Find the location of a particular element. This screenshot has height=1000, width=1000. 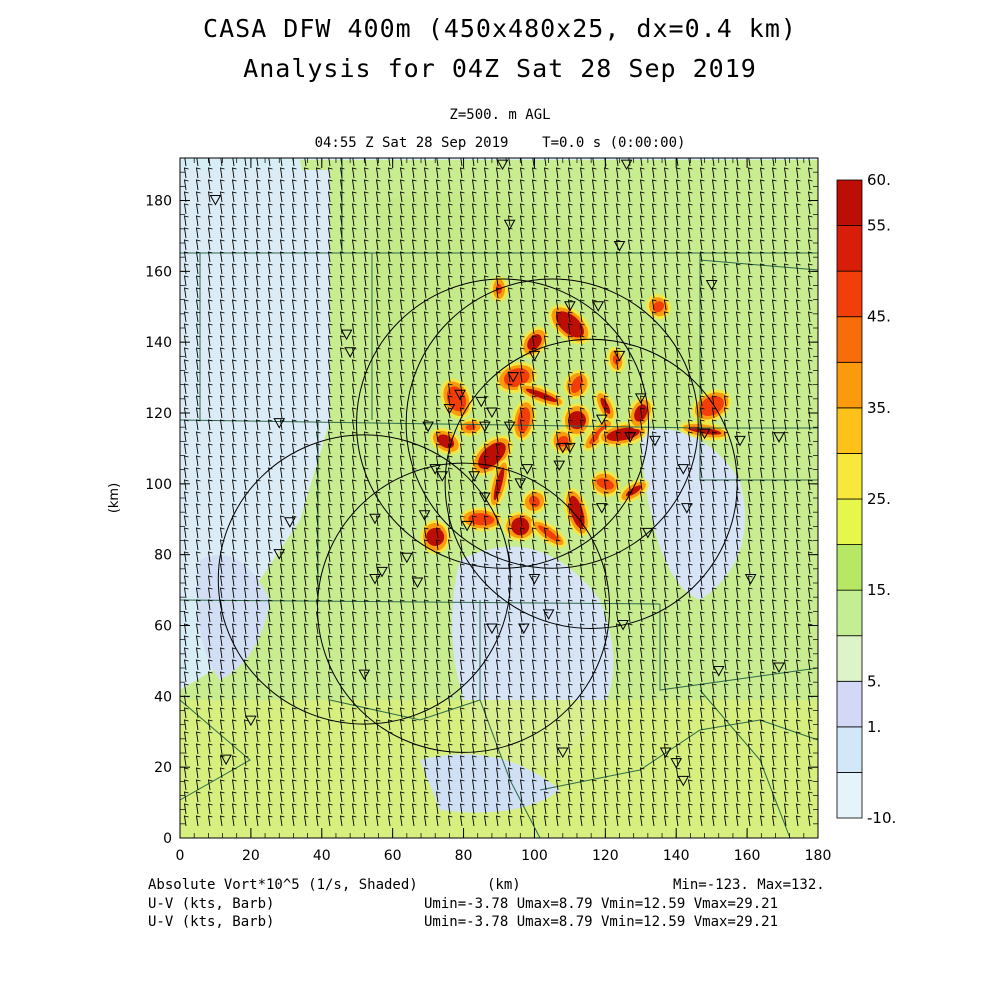

x-tick-label: 120 is located at coordinates (605, 856).